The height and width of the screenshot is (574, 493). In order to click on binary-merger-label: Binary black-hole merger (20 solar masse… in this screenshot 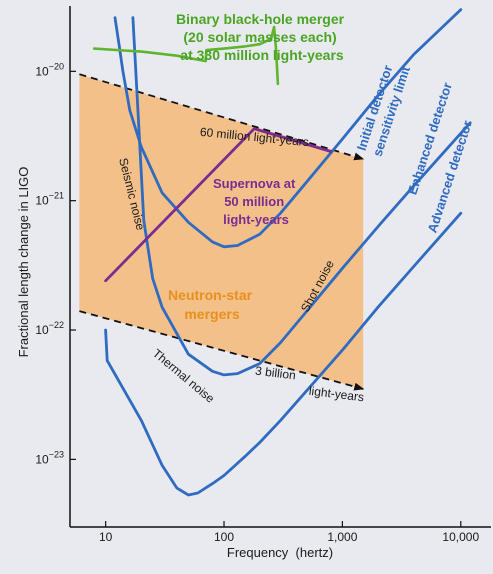, I will do `click(262, 37)`.